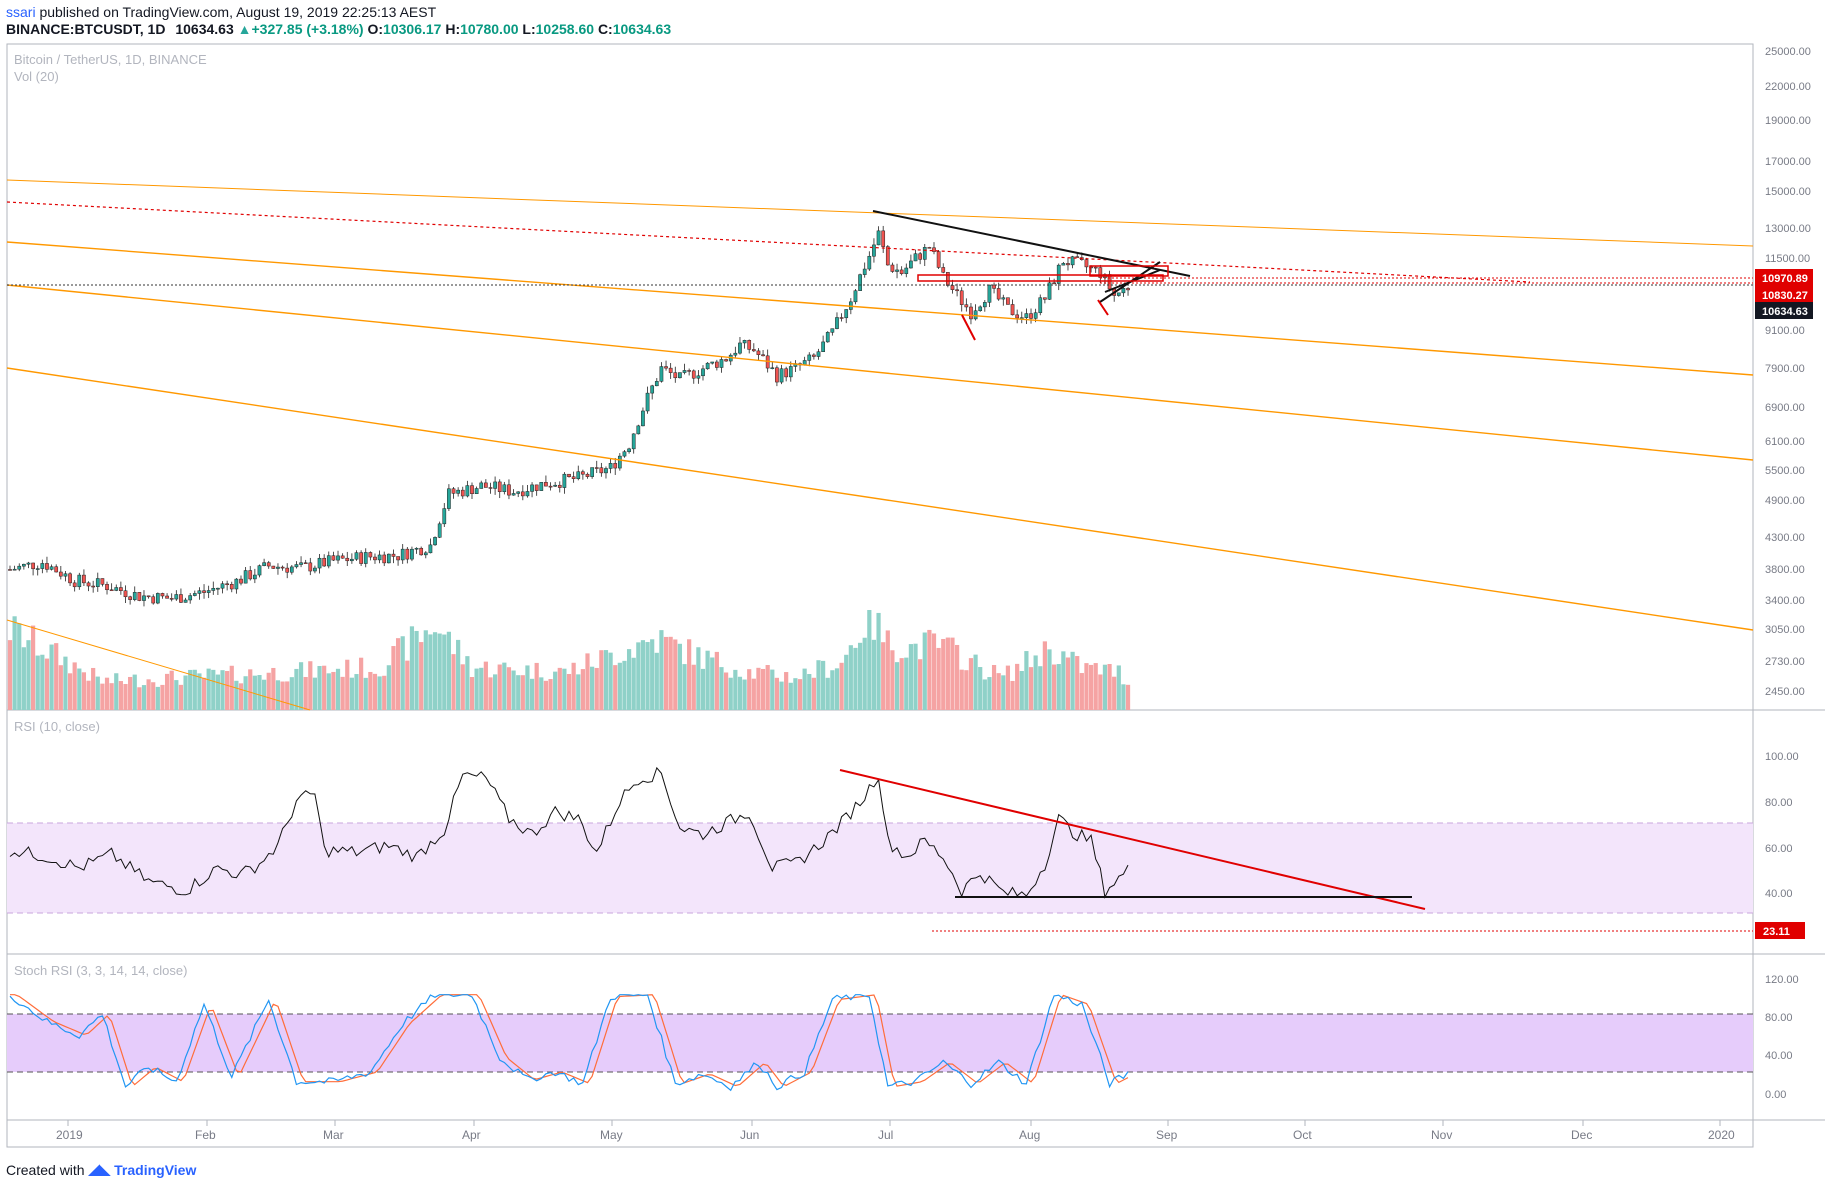  What do you see at coordinates (569, 1043) in the screenshot?
I see `stoch-k-line` at bounding box center [569, 1043].